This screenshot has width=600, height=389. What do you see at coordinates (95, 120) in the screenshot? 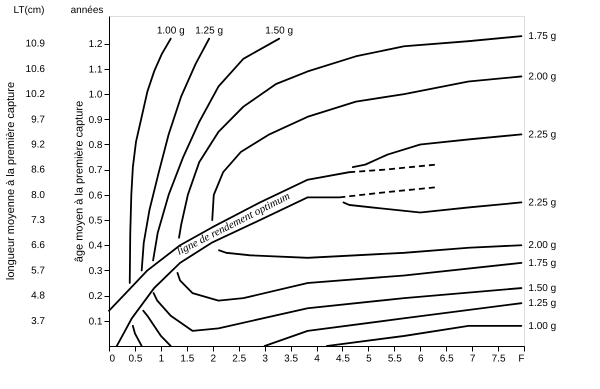
I see `y-tick-label: 0.9` at bounding box center [95, 120].